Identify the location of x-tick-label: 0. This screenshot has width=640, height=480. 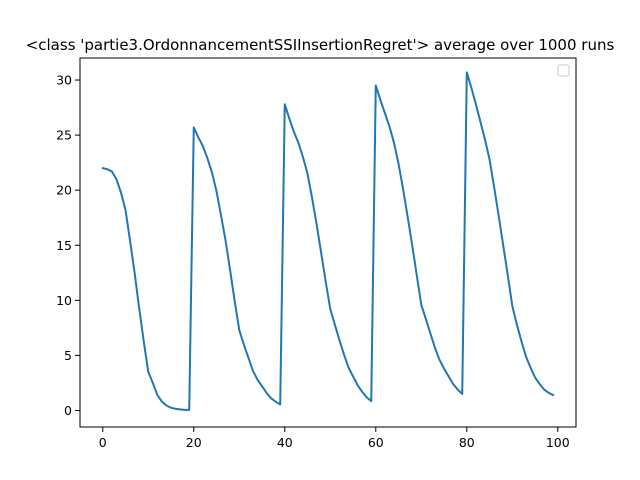
(103, 442).